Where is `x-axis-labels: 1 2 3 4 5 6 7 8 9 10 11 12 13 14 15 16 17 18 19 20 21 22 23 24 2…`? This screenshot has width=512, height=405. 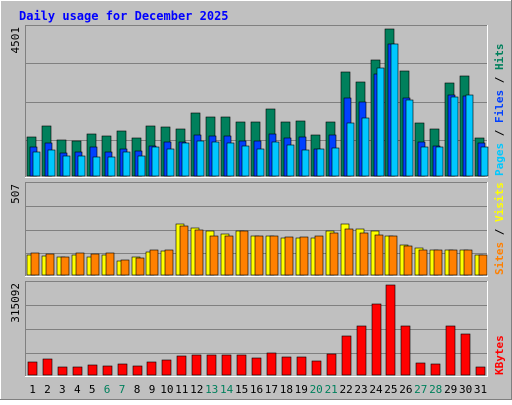
x-axis-labels: 1 2 3 4 5 6 7 8 9 10 11 12 13 14 15 16 17 18 19 20 21 22 23 24 2… is located at coordinates (258, 389).